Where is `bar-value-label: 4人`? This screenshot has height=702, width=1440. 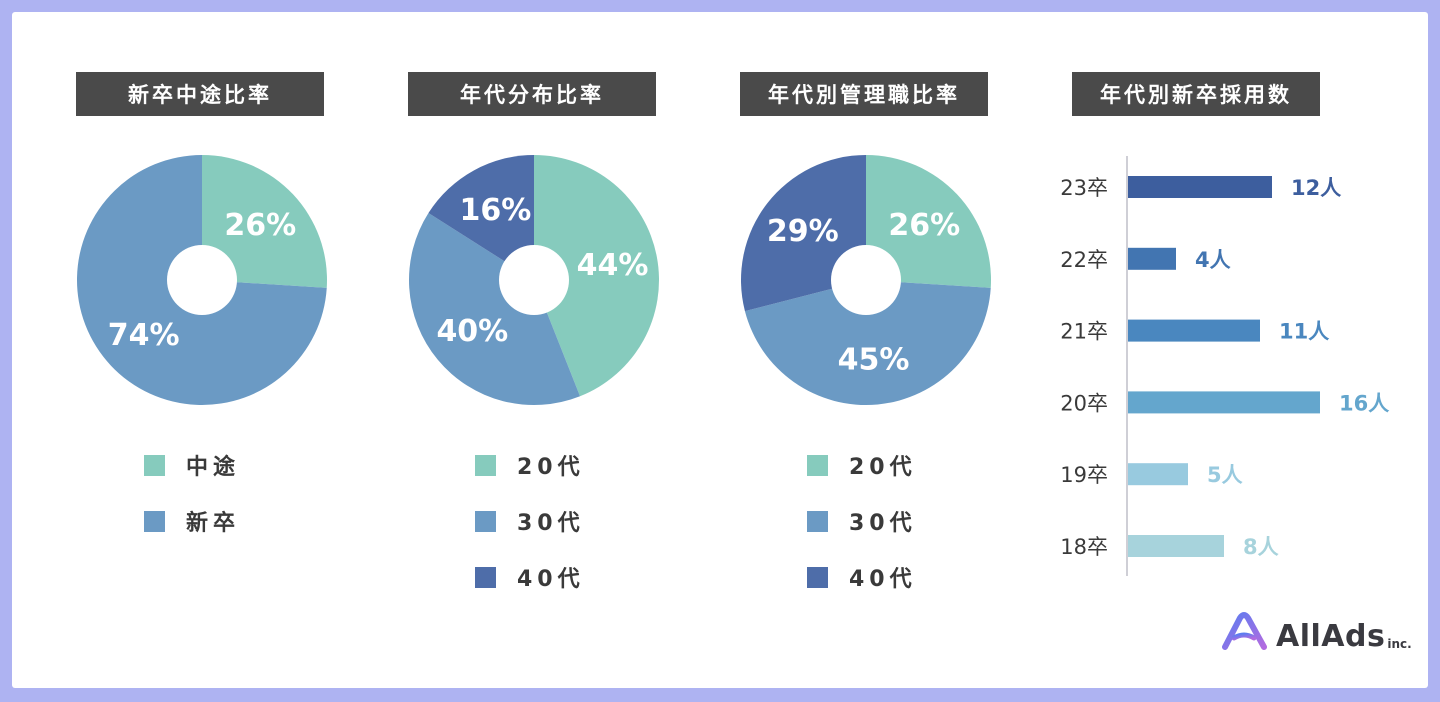
bar-value-label: 4人 is located at coordinates (1213, 260).